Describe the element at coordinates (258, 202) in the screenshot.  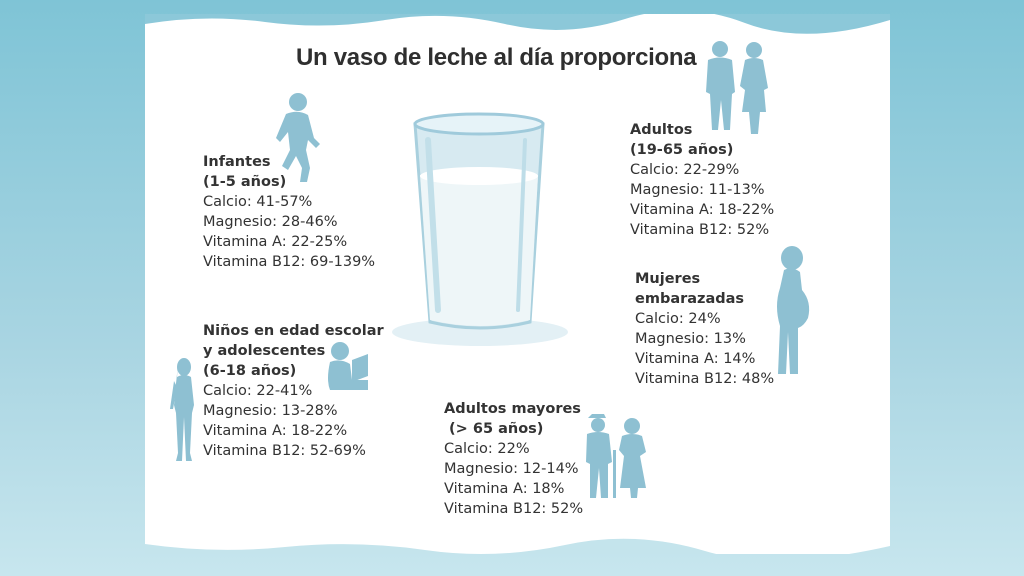
I see `nutrient-row: Calcio: 41-57%` at that location.